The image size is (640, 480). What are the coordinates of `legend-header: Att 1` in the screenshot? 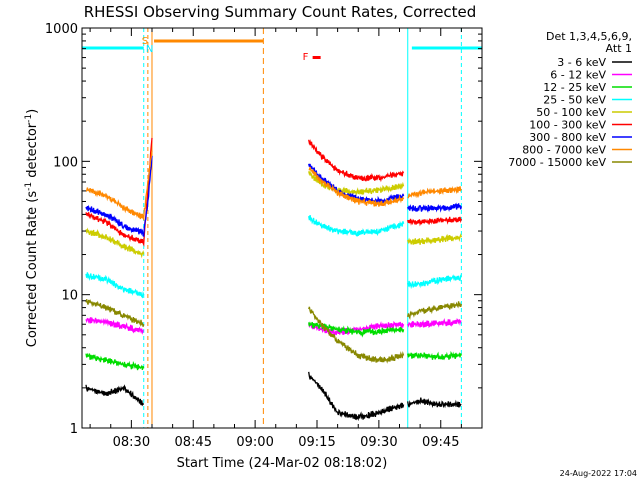 It's located at (619, 48).